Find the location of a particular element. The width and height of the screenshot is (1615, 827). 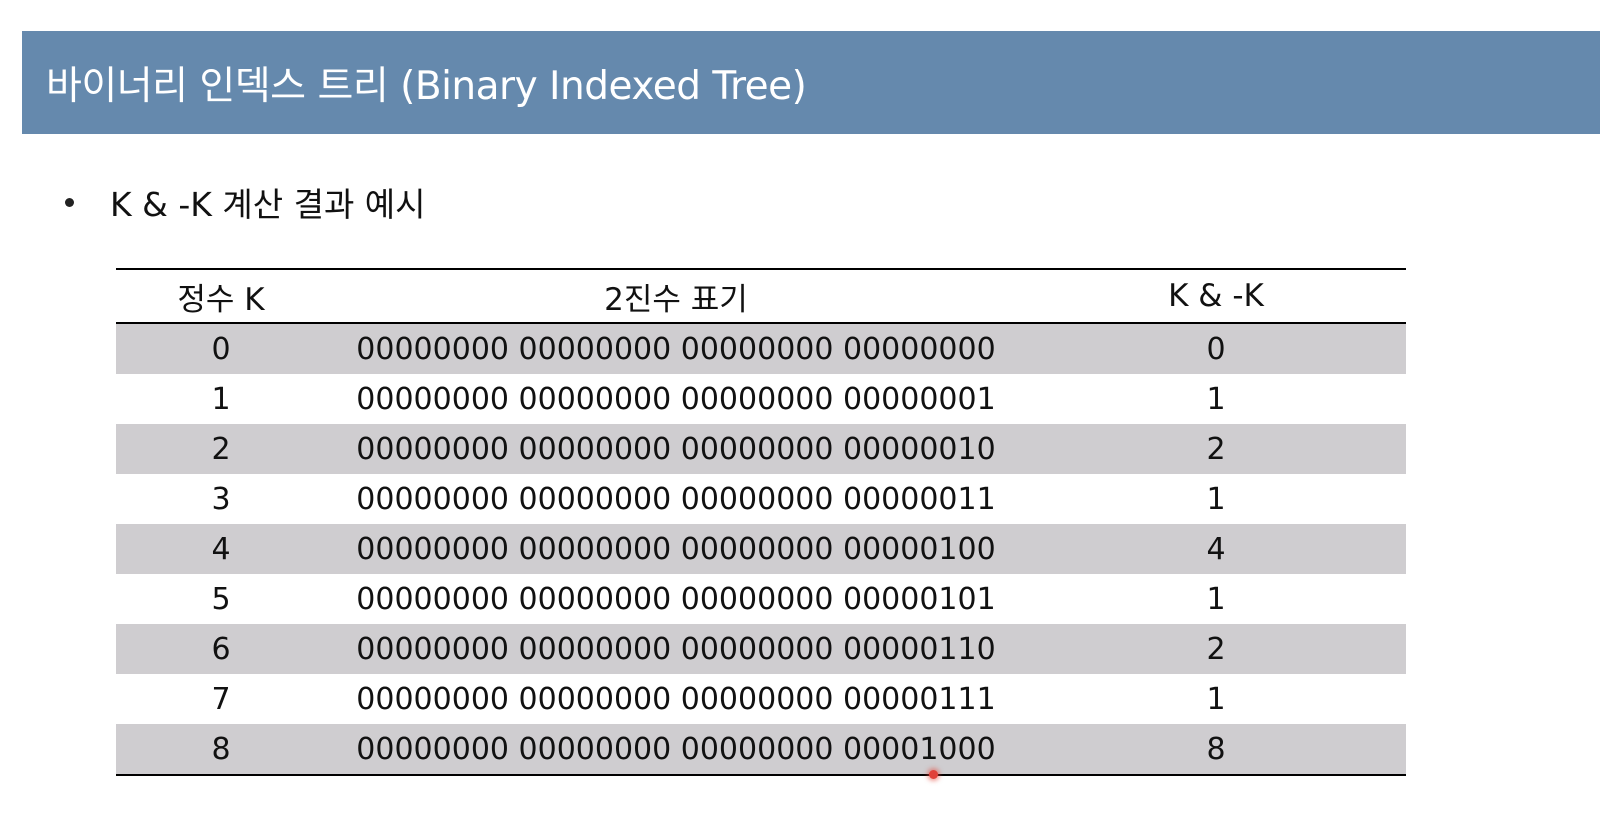

bullet-item: K & -K 계산 결과 예시 is located at coordinates (243, 202).